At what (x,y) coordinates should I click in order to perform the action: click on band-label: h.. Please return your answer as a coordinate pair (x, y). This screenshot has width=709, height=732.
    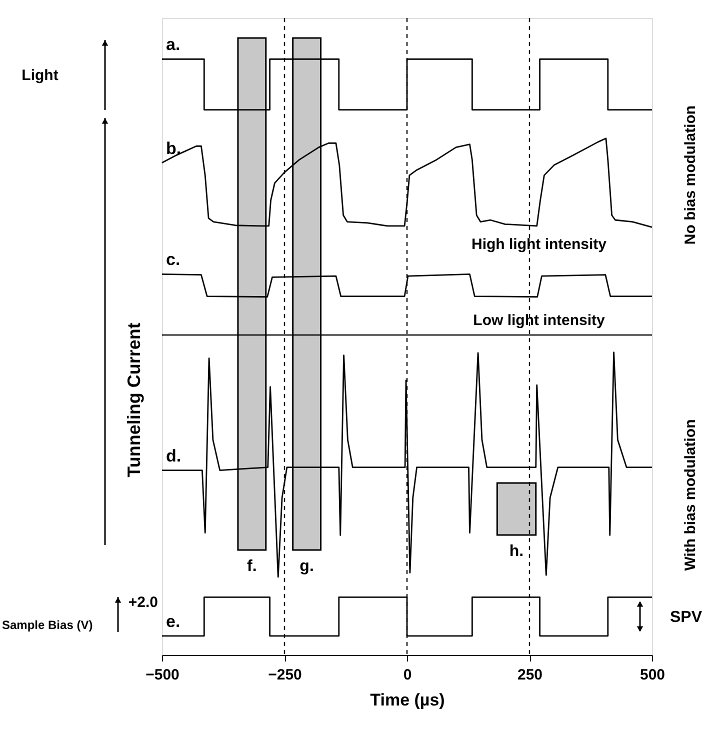
    Looking at the image, I should click on (516, 551).